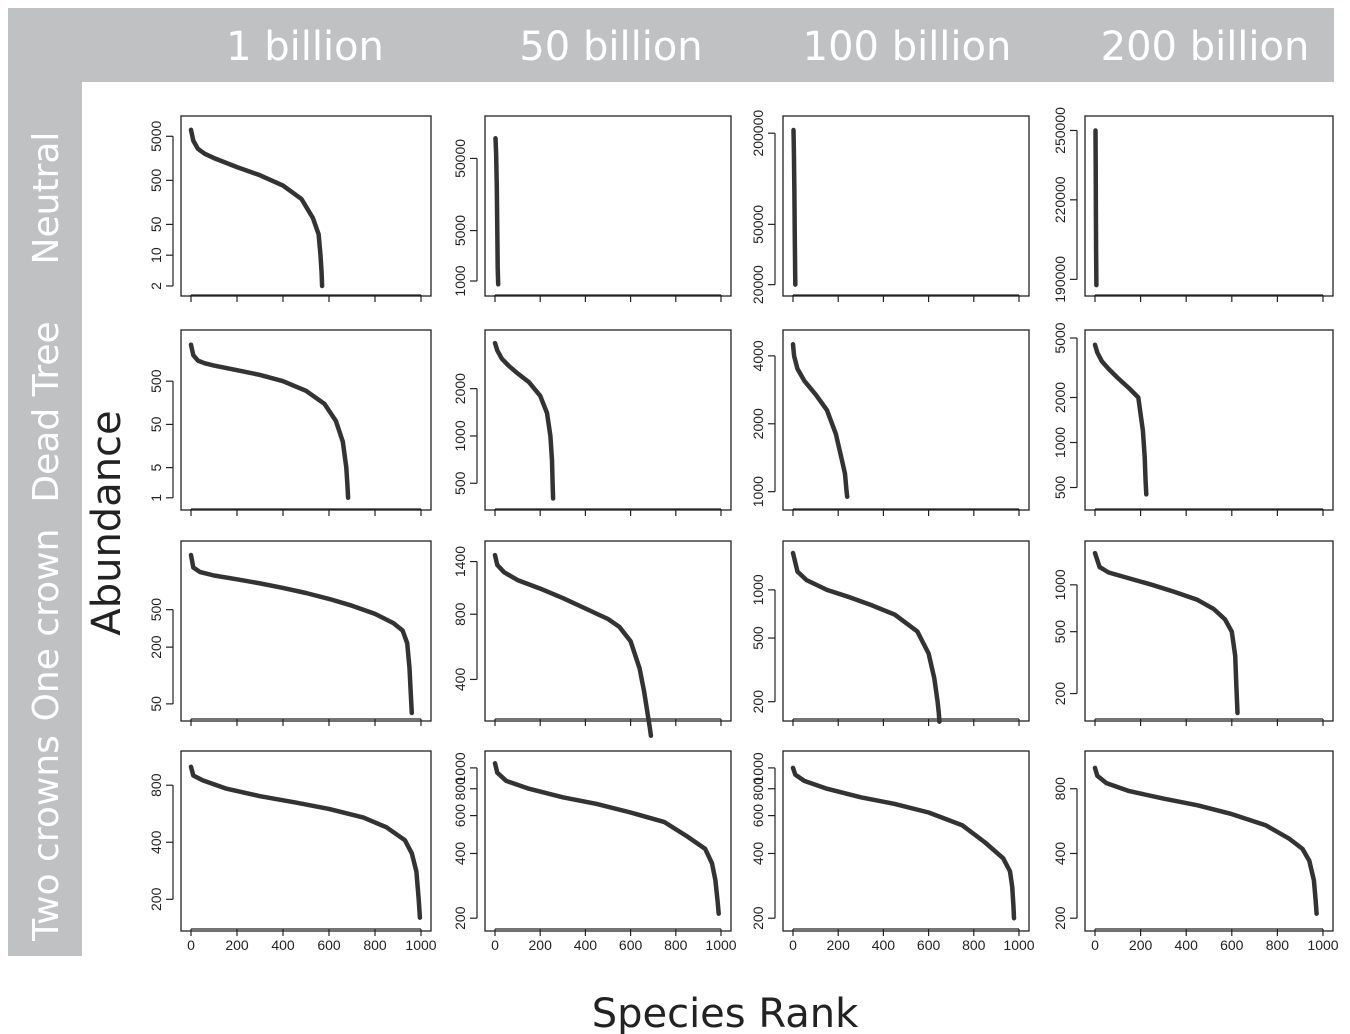 This screenshot has width=1350, height=1034. What do you see at coordinates (305, 47) in the screenshot?
I see `column-header-1: 1 billion` at bounding box center [305, 47].